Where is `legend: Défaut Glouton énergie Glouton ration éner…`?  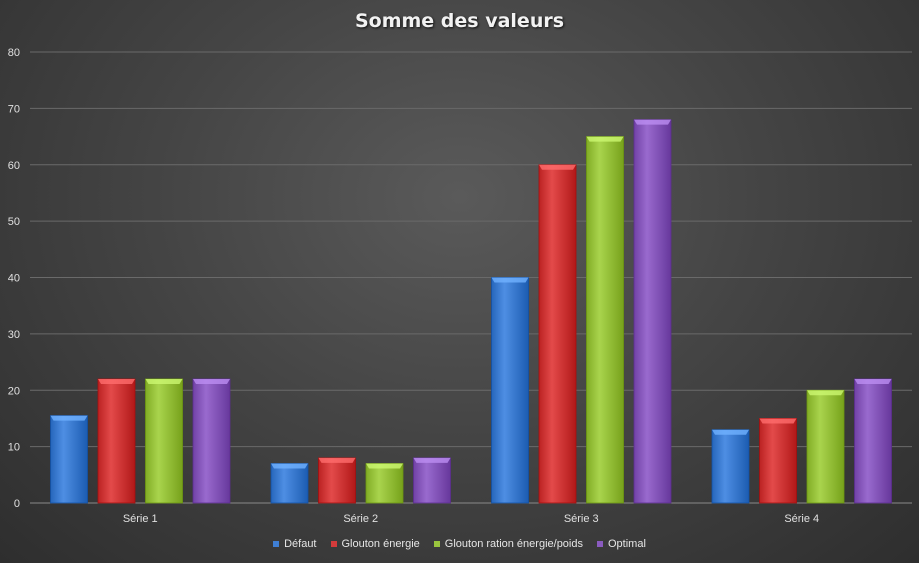
legend: Défaut Glouton énergie Glouton ration éner… is located at coordinates (459, 544).